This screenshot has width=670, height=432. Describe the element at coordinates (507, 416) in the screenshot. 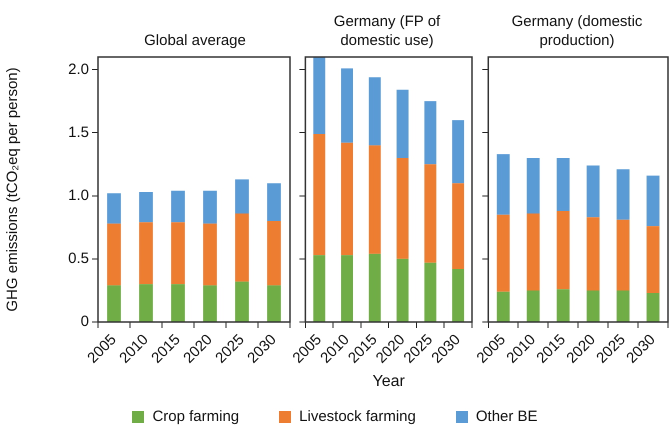

I see `legend-label: Other BE` at that location.